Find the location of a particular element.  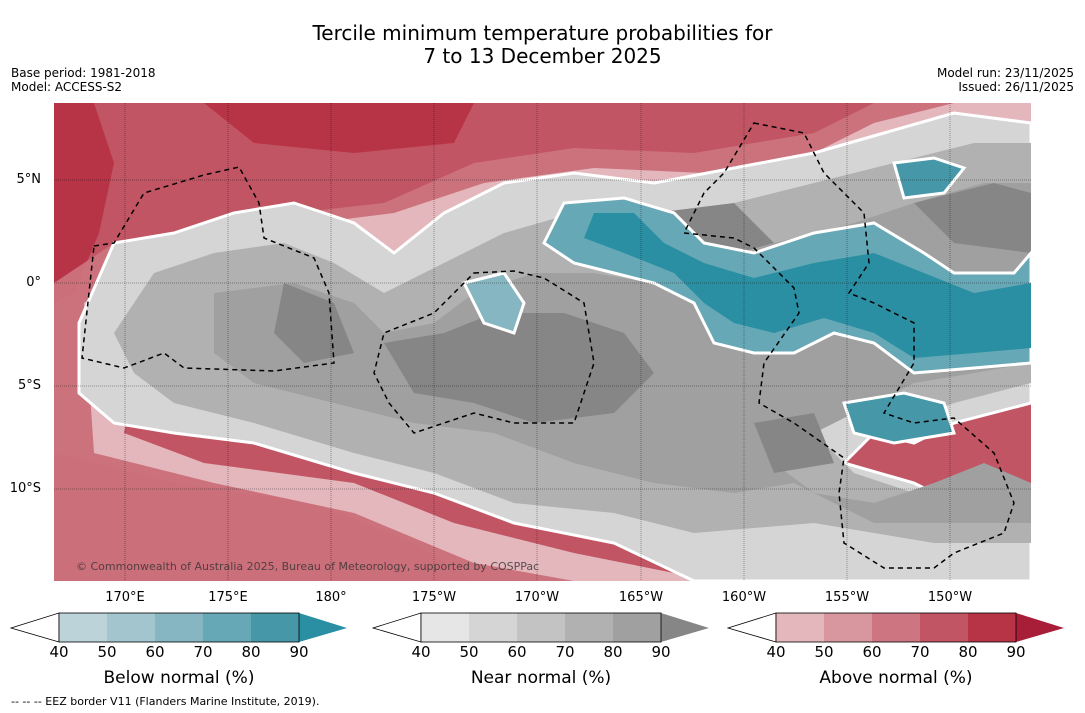

above-zone-west is located at coordinates (84, 203).